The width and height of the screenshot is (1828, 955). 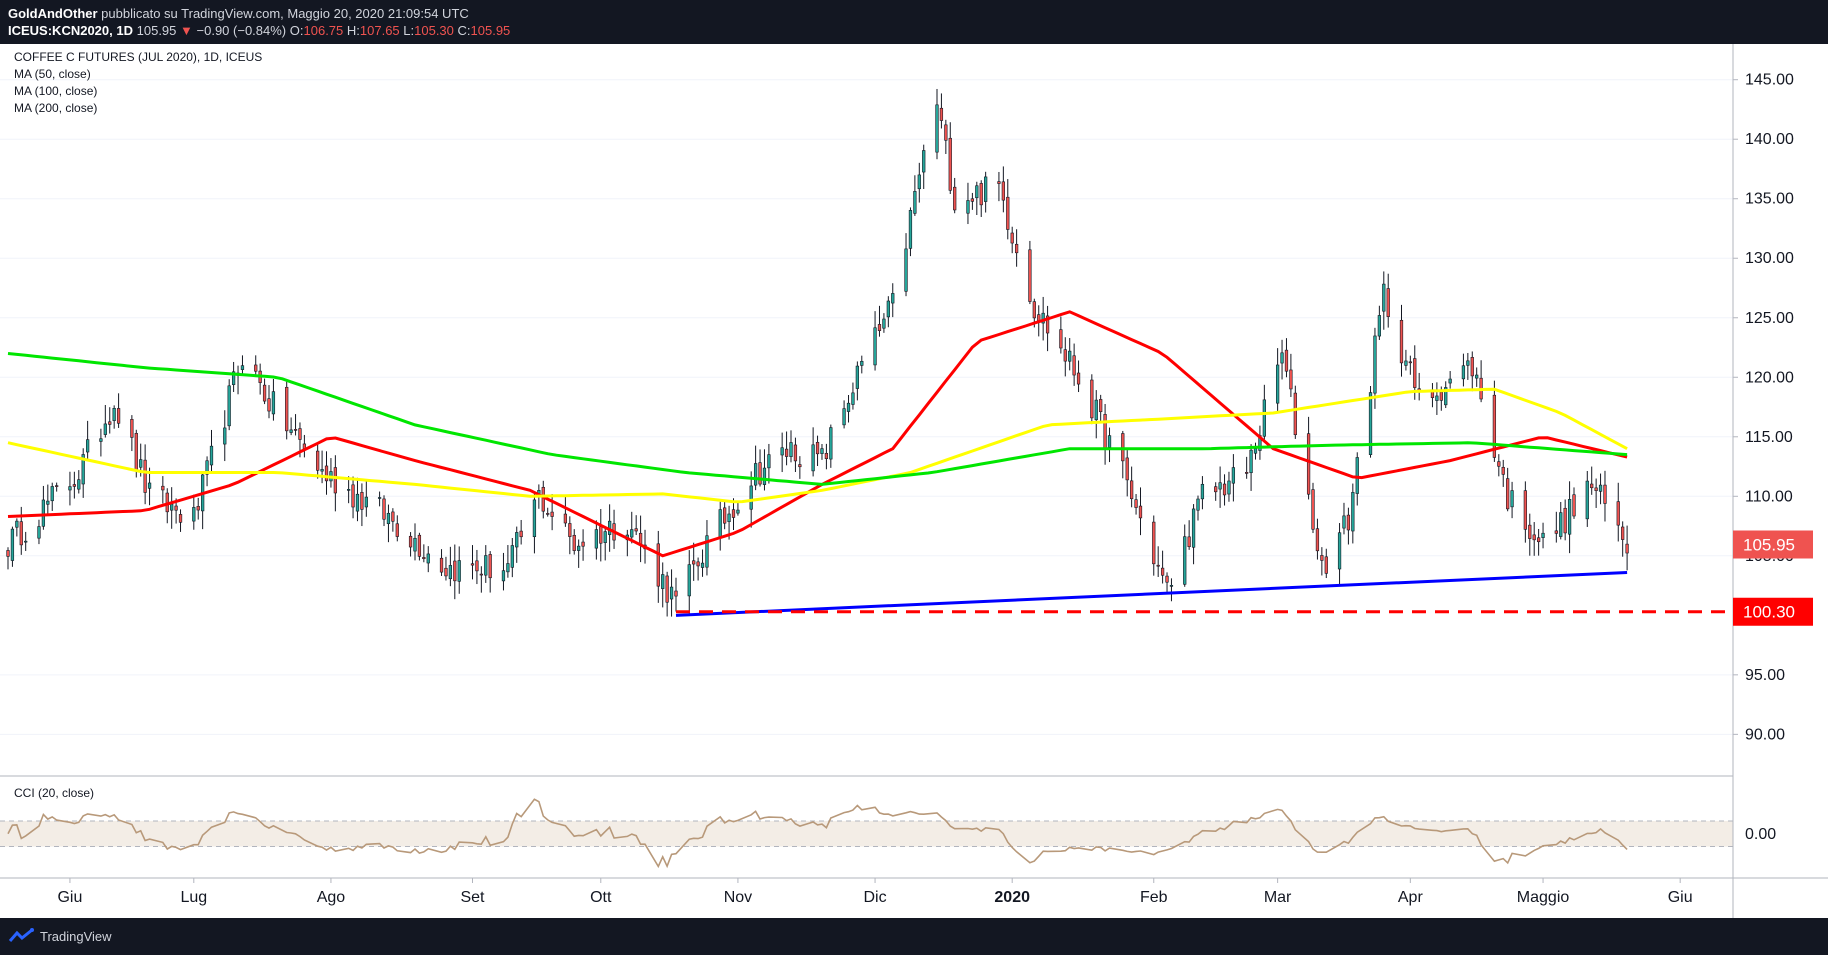 What do you see at coordinates (241, 30) in the screenshot?
I see `price-change: −0.90 (−0.84%)` at bounding box center [241, 30].